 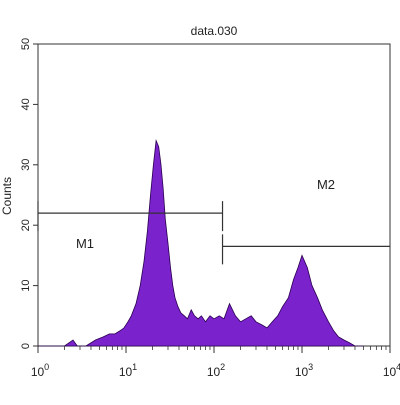 What do you see at coordinates (26, 346) in the screenshot?
I see `y-tick-label-0: 0` at bounding box center [26, 346].